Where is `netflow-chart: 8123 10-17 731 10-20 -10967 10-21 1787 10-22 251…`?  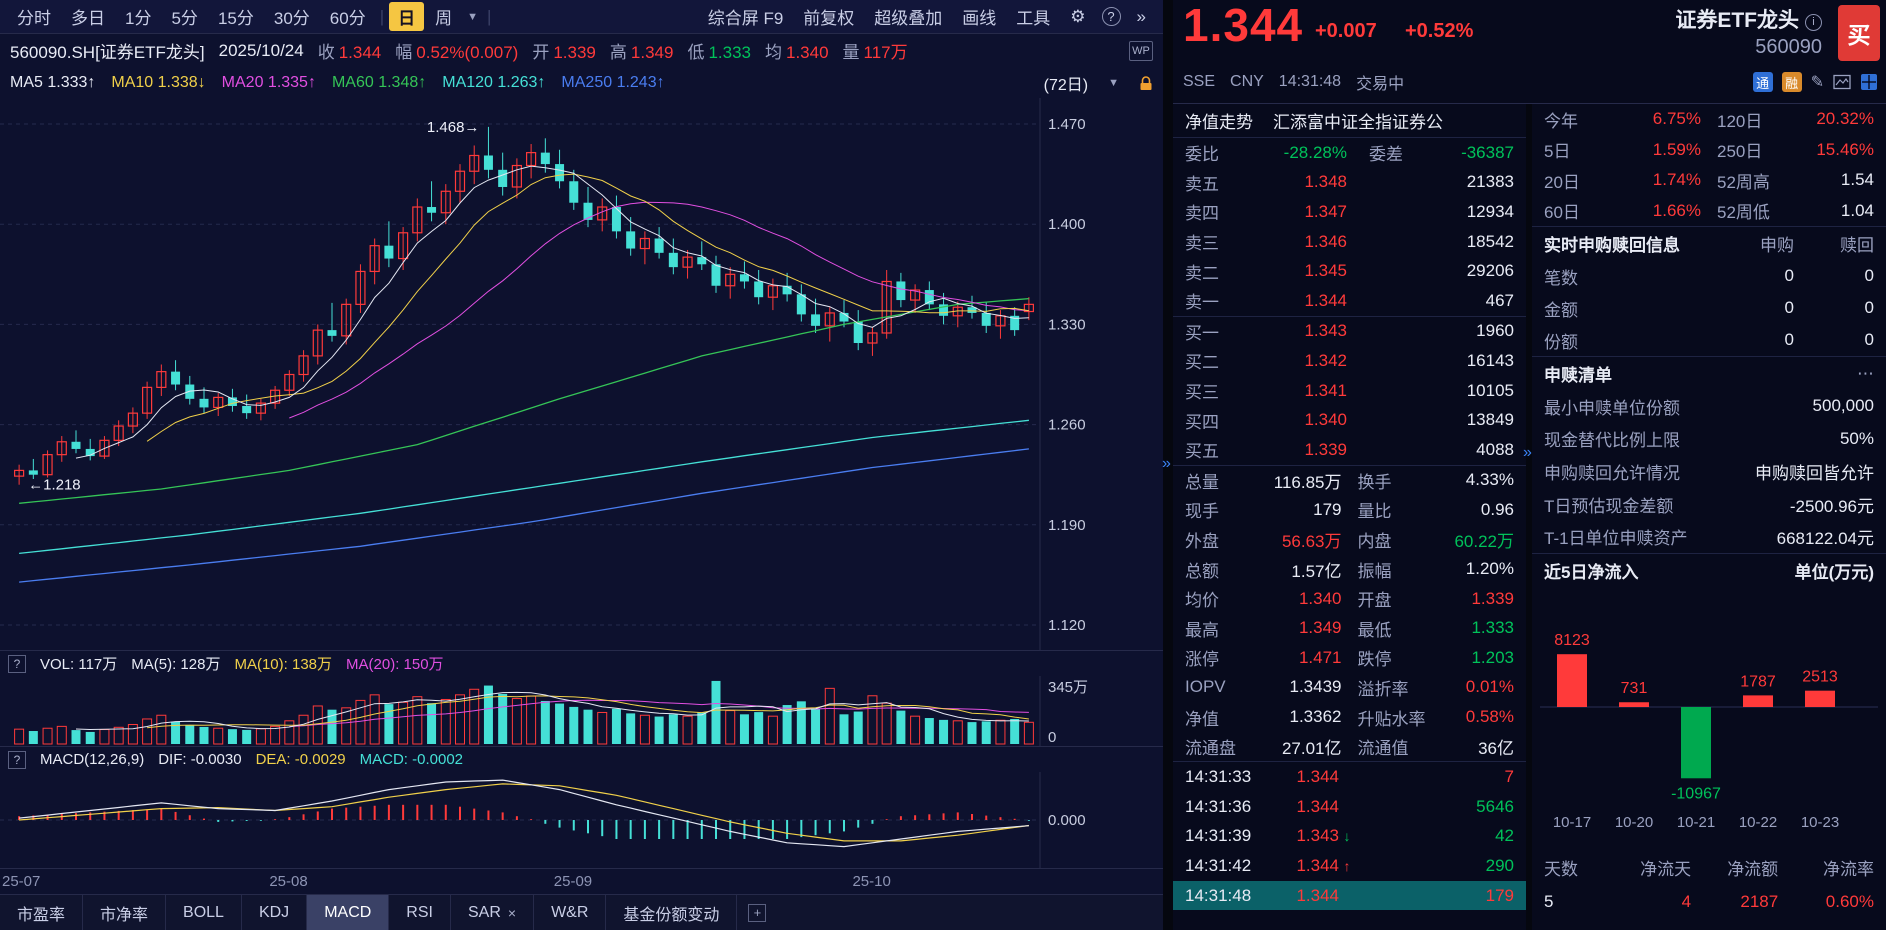 netflow-chart: 8123 10-17 731 10-20 -10967 10-21 1787 10-22 251… is located at coordinates (1709, 712).